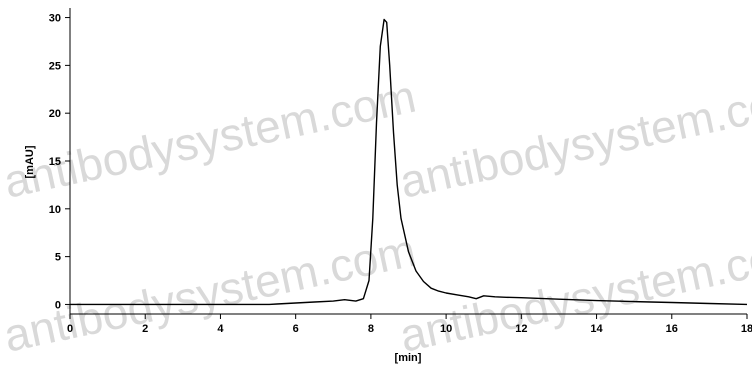 This screenshot has width=752, height=375. What do you see at coordinates (672, 329) in the screenshot?
I see `x-tick-label: 16` at bounding box center [672, 329].